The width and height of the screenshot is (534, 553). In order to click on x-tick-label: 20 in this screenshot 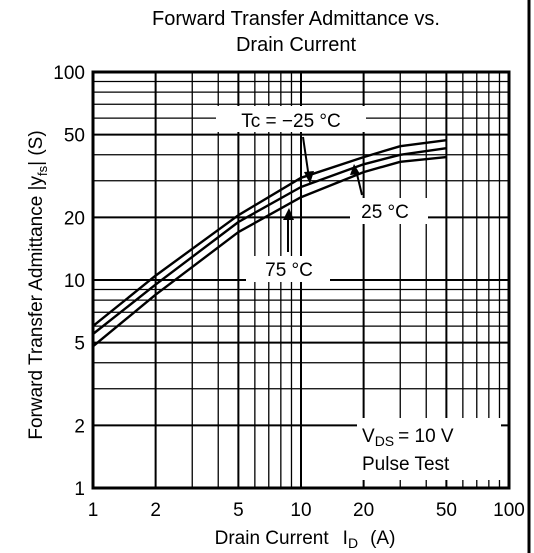, I will do `click(363, 510)`.